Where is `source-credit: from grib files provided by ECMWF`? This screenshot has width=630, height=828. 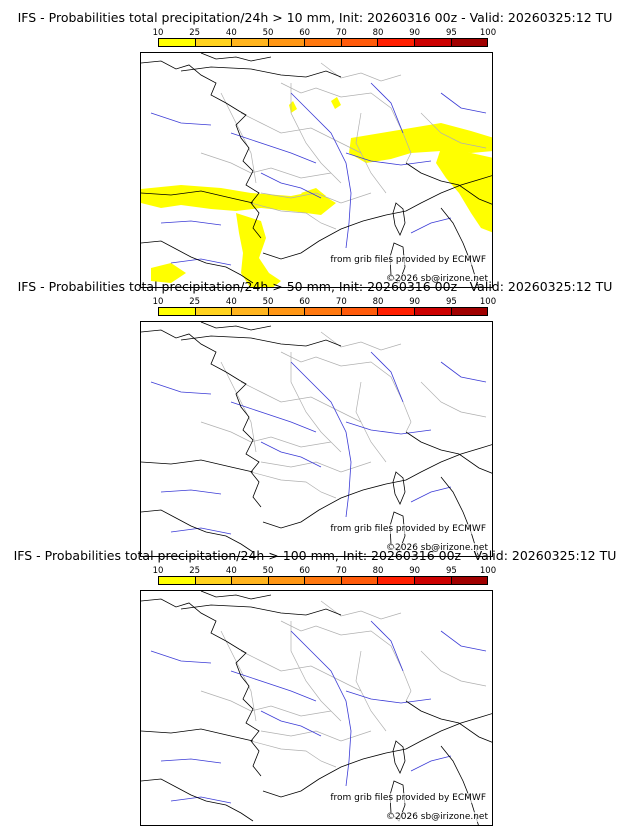
source-credit: from grib files provided by ECMWF is located at coordinates (408, 529).